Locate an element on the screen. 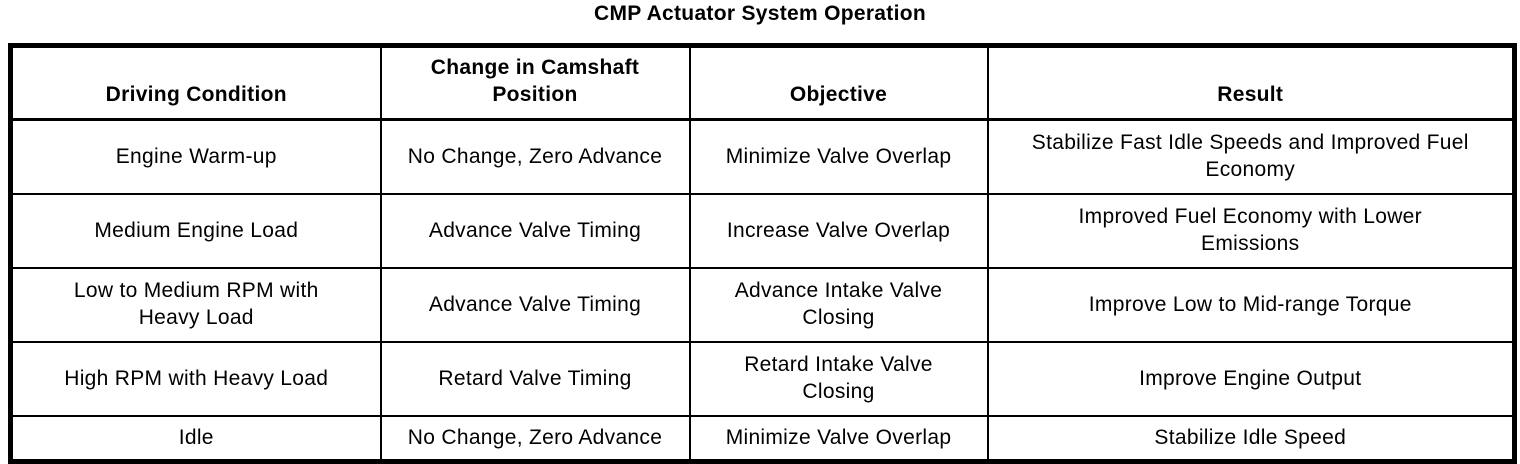 The image size is (1520, 464). table-cell: Idle is located at coordinates (195, 439).